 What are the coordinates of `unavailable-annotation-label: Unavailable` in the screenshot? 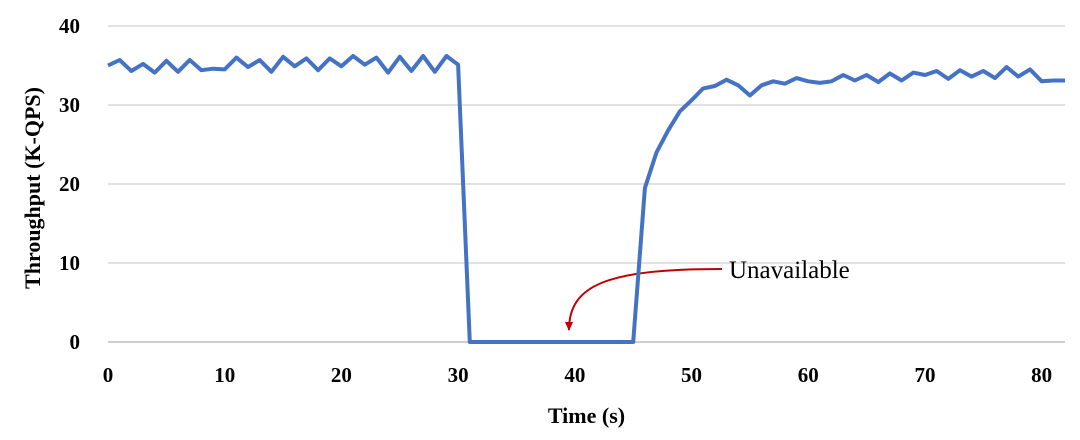 It's located at (789, 270).